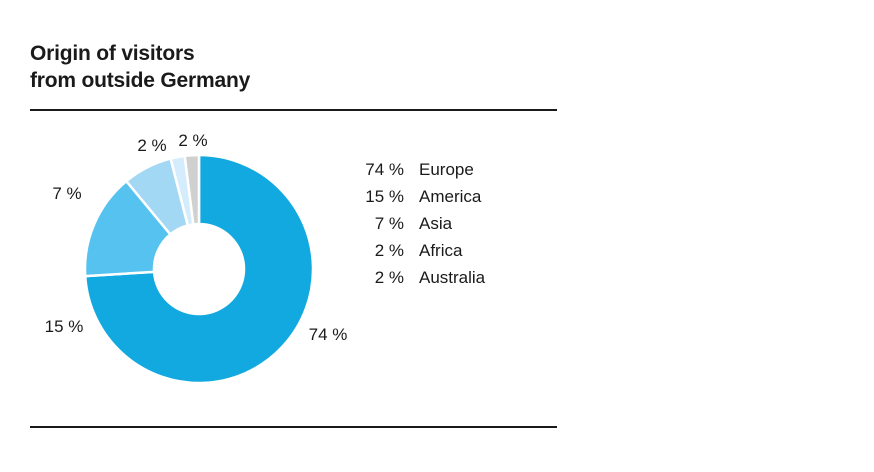 The width and height of the screenshot is (874, 472). I want to click on legend-label: Europe, so click(446, 169).